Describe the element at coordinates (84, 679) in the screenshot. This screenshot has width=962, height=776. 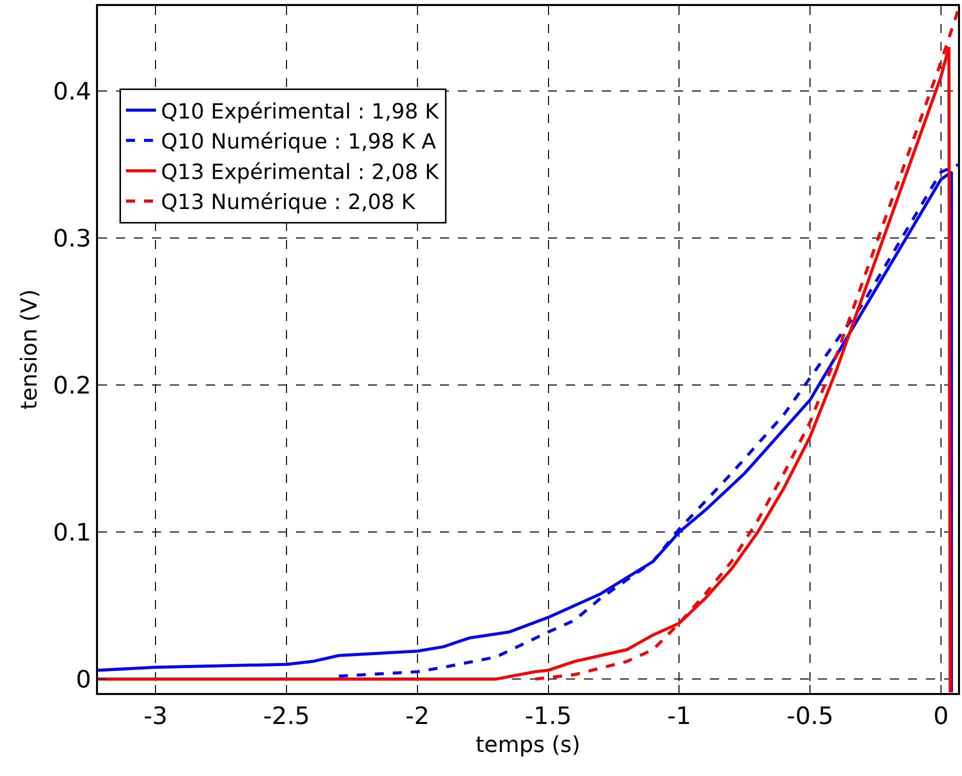
I see `y-tick-label: 0` at that location.